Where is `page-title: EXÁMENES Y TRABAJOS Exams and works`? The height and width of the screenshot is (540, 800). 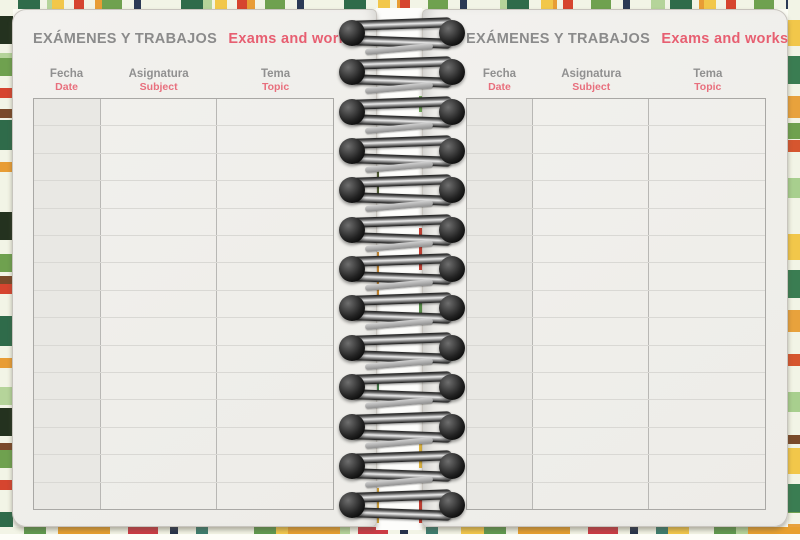
page-title: EXÁMENES Y TRABAJOS Exams and works is located at coordinates (194, 39).